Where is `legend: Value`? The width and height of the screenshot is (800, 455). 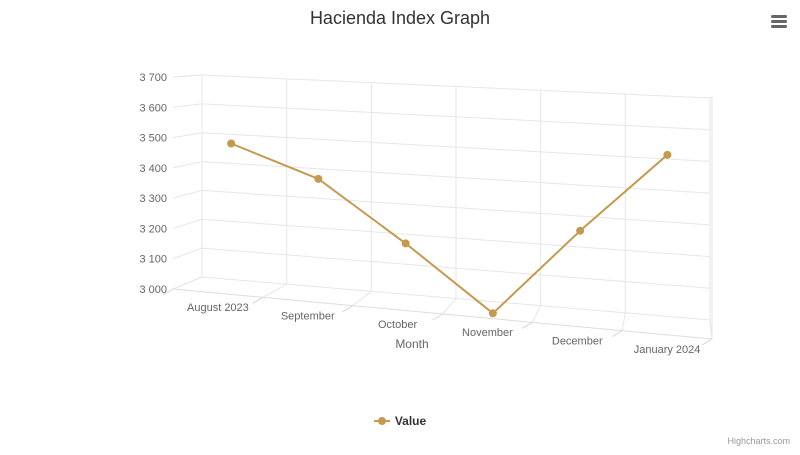
legend: Value is located at coordinates (400, 421).